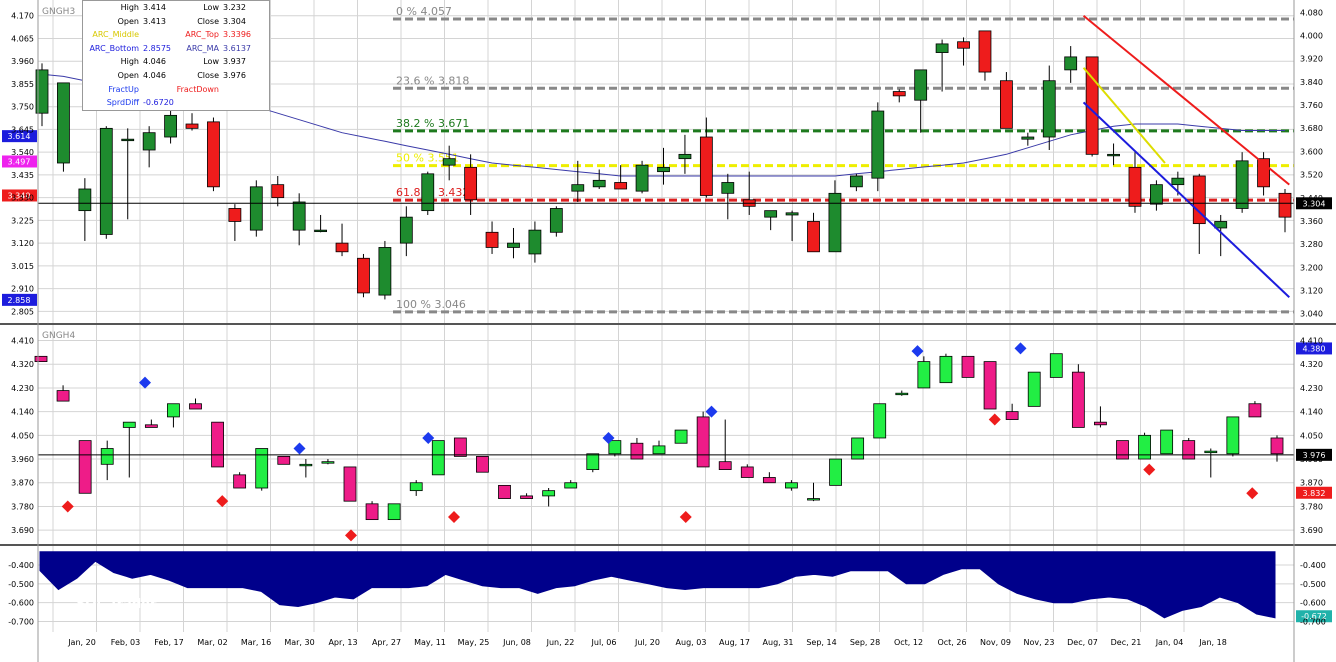 This screenshot has width=1336, height=662. What do you see at coordinates (22, 341) in the screenshot?
I see `y-tick-label-left: 4.410` at bounding box center [22, 341].